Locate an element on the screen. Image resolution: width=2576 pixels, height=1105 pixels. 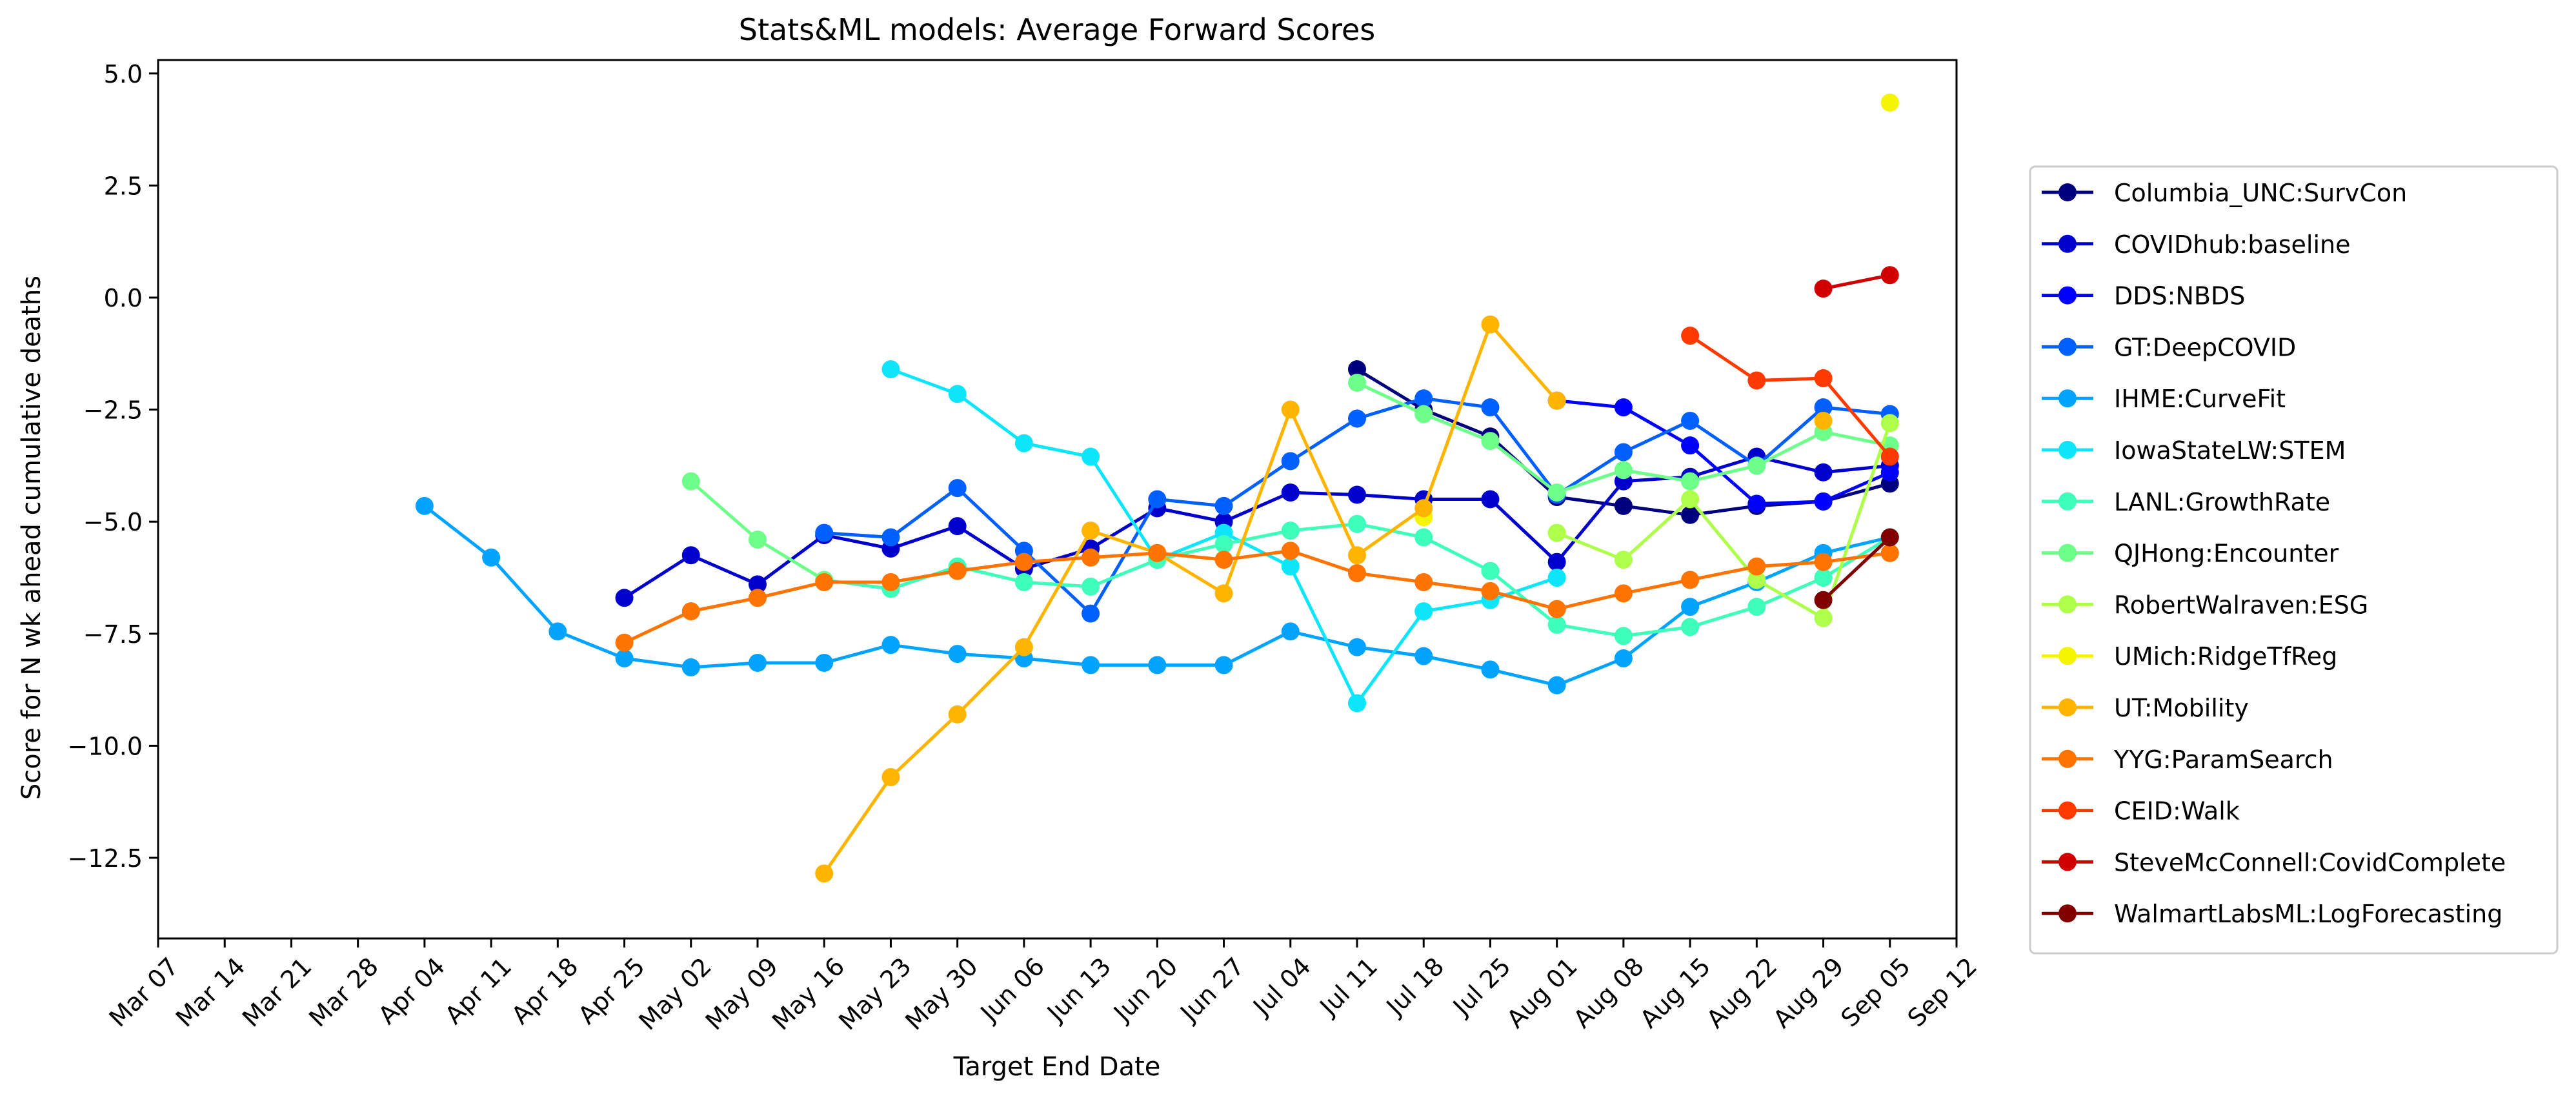
legend-label: Columbia_UNC:SurvCon is located at coordinates (2260, 193).